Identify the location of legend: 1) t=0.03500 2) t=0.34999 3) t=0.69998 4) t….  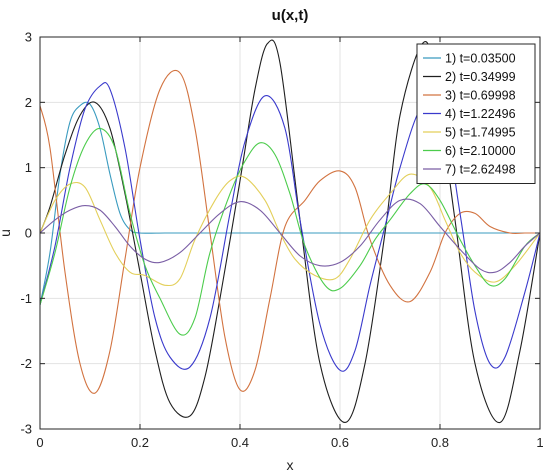
(476, 113).